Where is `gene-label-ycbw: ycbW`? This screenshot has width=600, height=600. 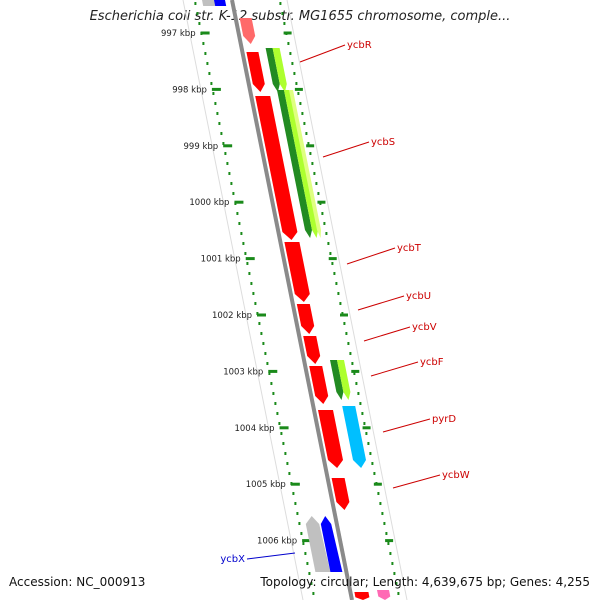
gene-label-ycbw: ycbW is located at coordinates (456, 475).